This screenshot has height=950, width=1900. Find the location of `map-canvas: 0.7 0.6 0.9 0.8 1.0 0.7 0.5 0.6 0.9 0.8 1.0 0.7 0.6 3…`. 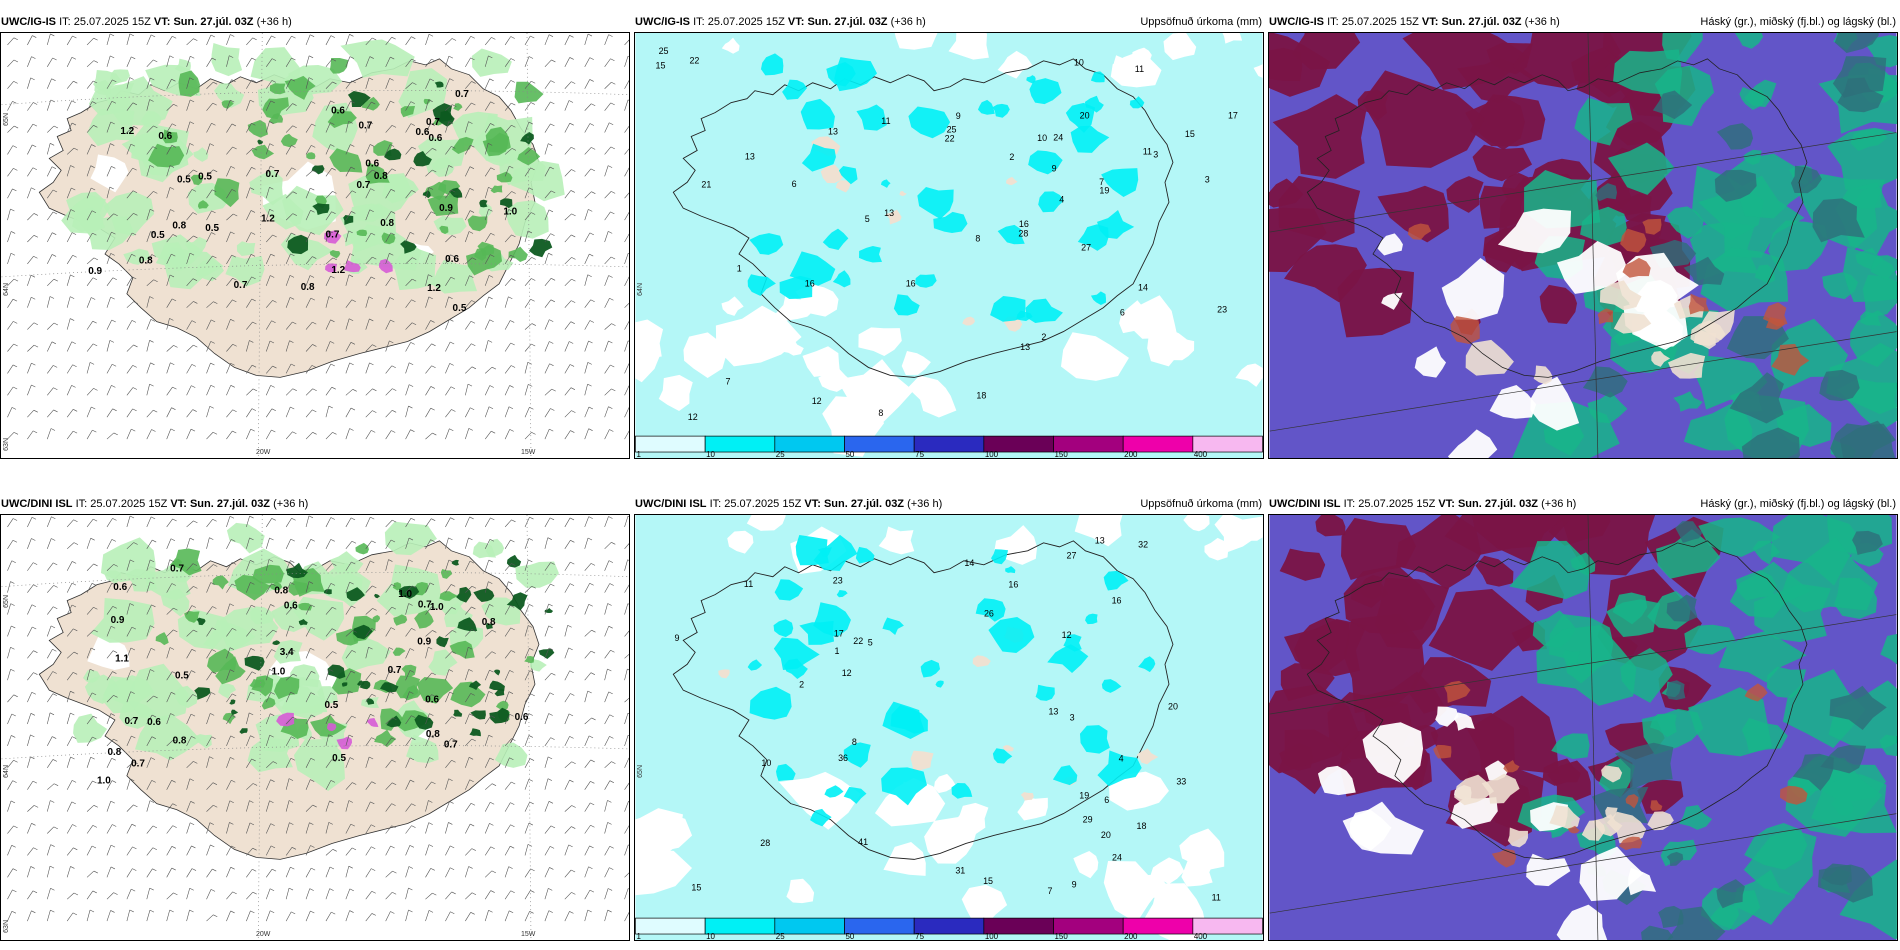

map-canvas: 0.7 0.6 0.9 0.8 1.0 0.7 0.5 0.6 0.9 0.8 1.0 0.7 0.6 3… is located at coordinates (315, 727).